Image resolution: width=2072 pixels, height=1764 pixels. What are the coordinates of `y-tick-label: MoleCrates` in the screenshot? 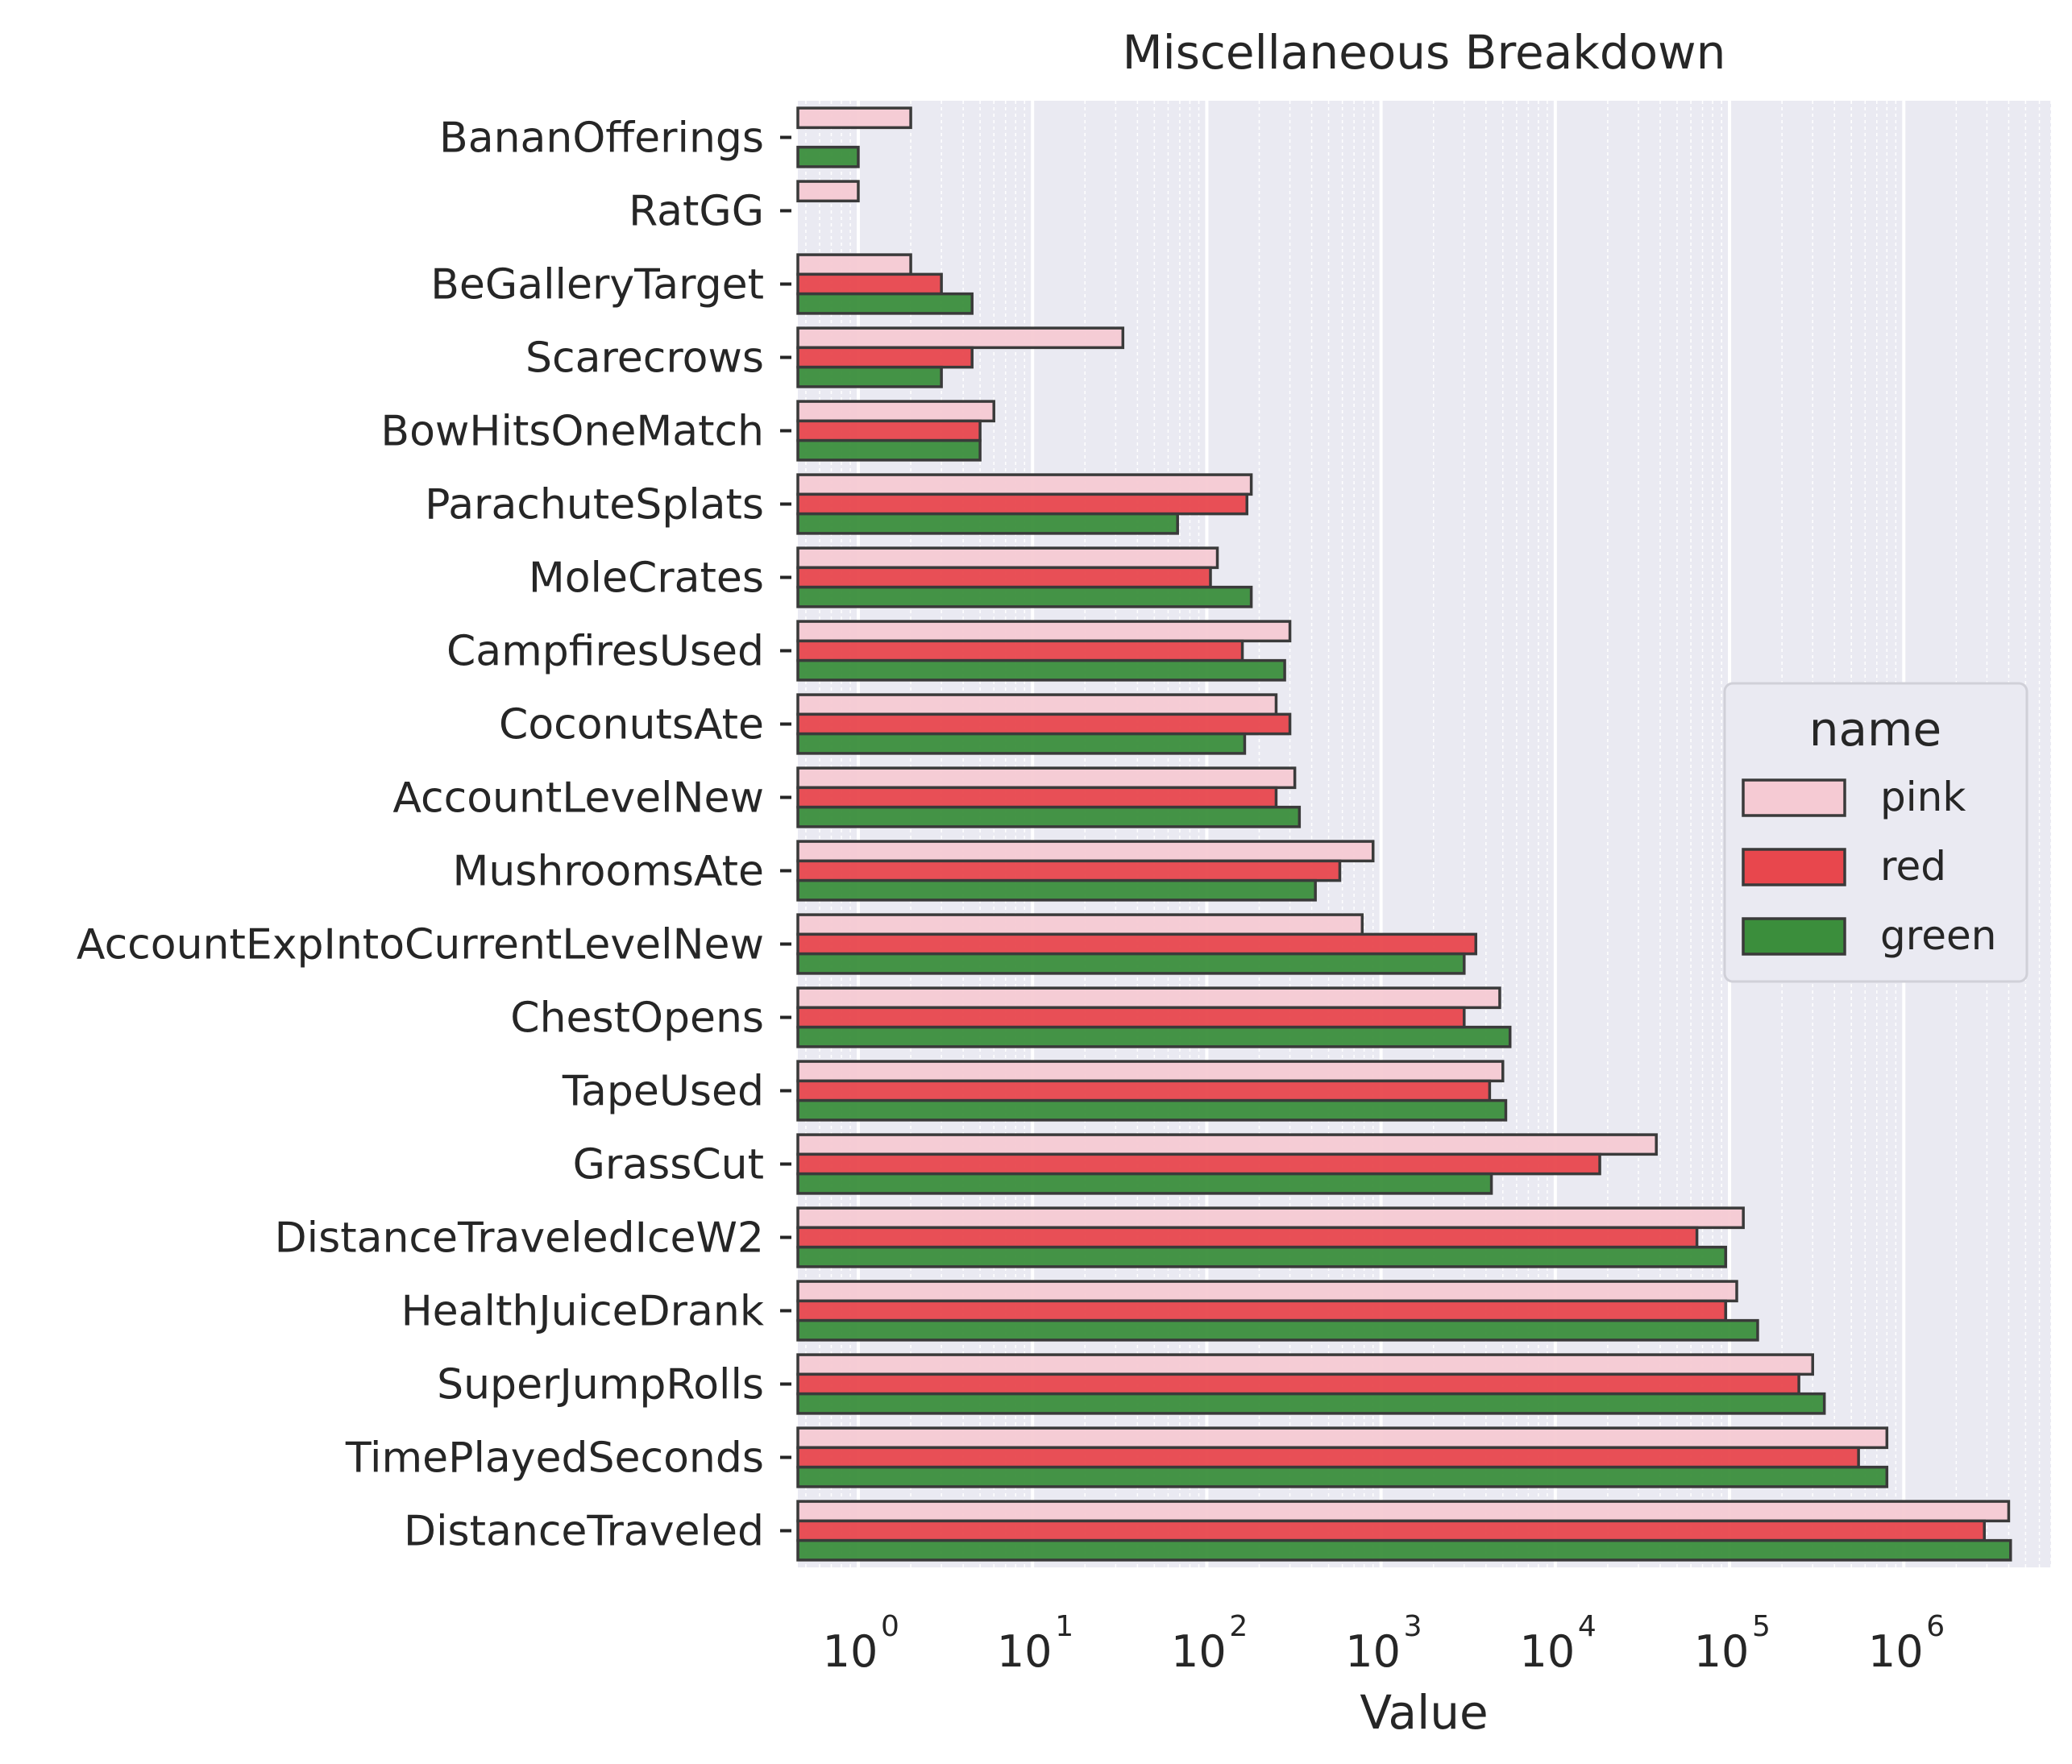 It's located at (646, 579).